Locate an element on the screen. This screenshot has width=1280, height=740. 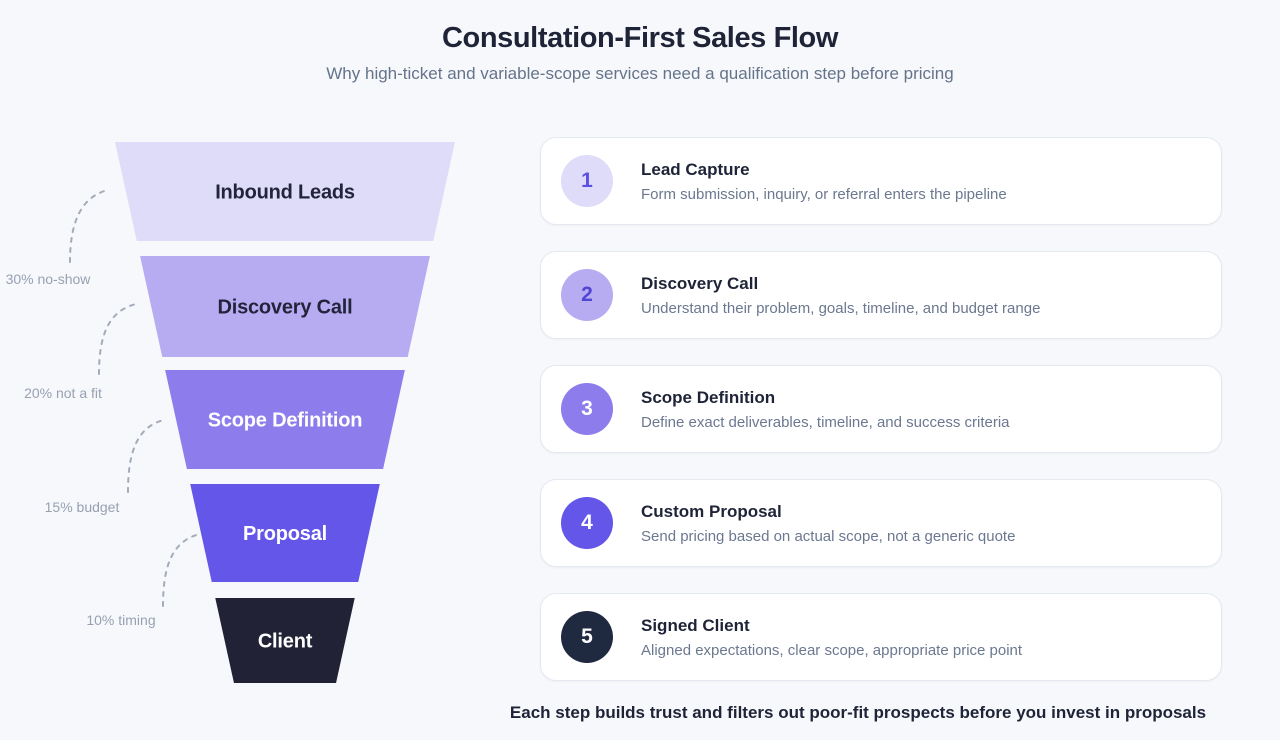
funnel-segment-label: Proposal is located at coordinates (285, 534).